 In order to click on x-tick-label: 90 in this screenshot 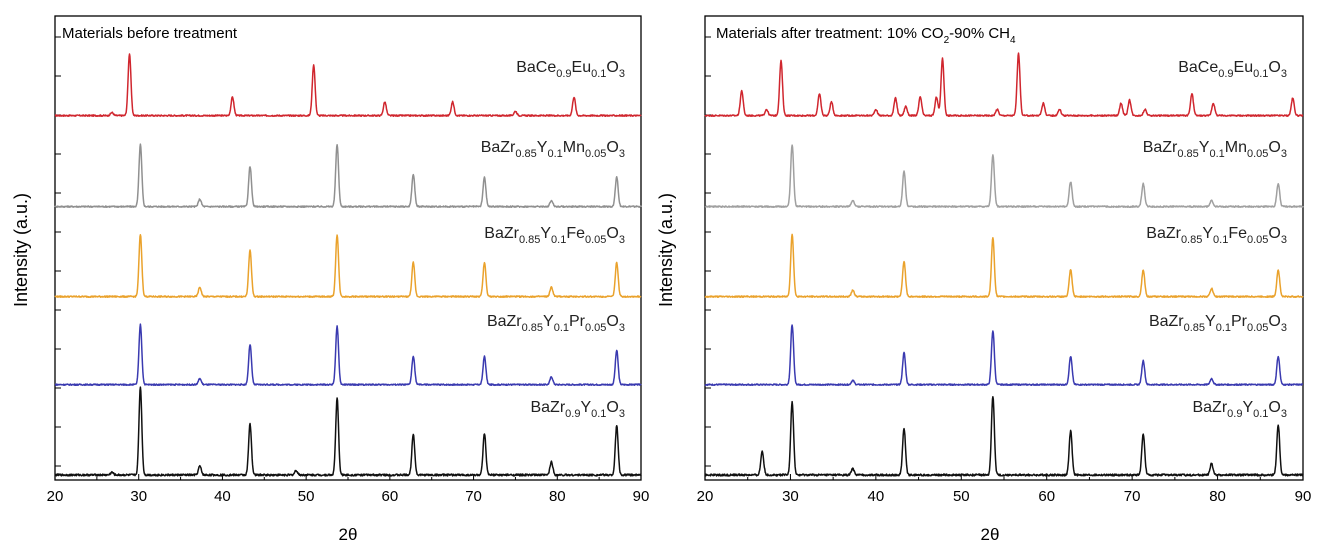, I will do `click(1303, 496)`.